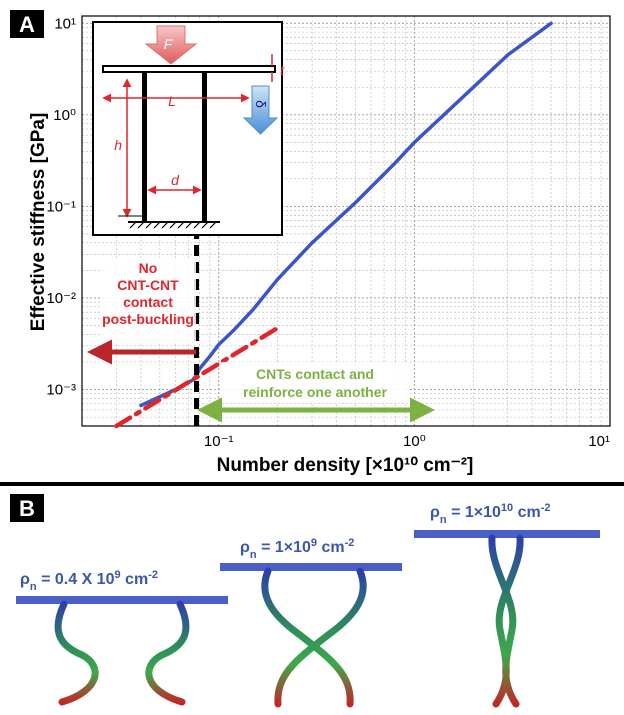 Image resolution: width=624 pixels, height=715 pixels. What do you see at coordinates (307, 637) in the screenshot?
I see `cnt-2a` at bounding box center [307, 637].